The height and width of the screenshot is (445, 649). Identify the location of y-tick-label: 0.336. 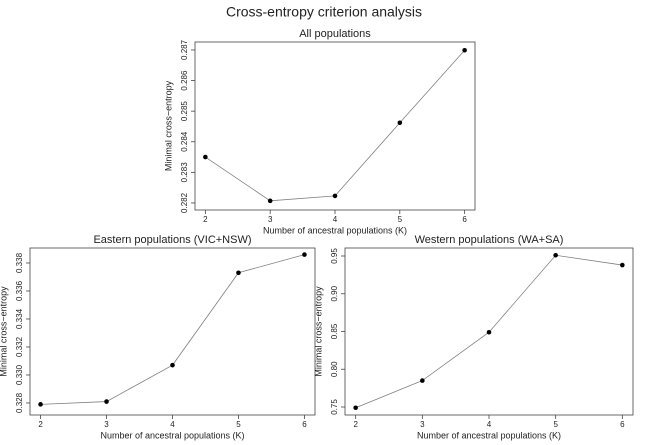
(19, 290).